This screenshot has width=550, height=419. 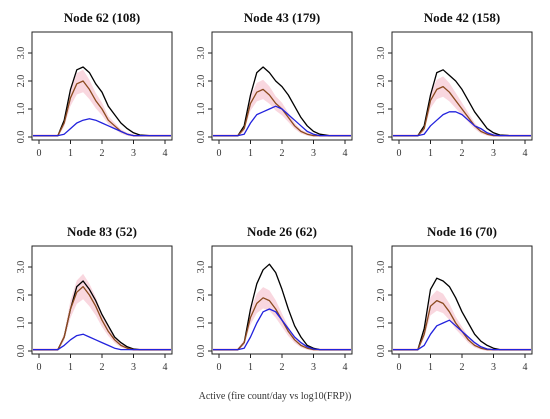 I want to click on panel-title: Node 83 (52), so click(x=102, y=231).